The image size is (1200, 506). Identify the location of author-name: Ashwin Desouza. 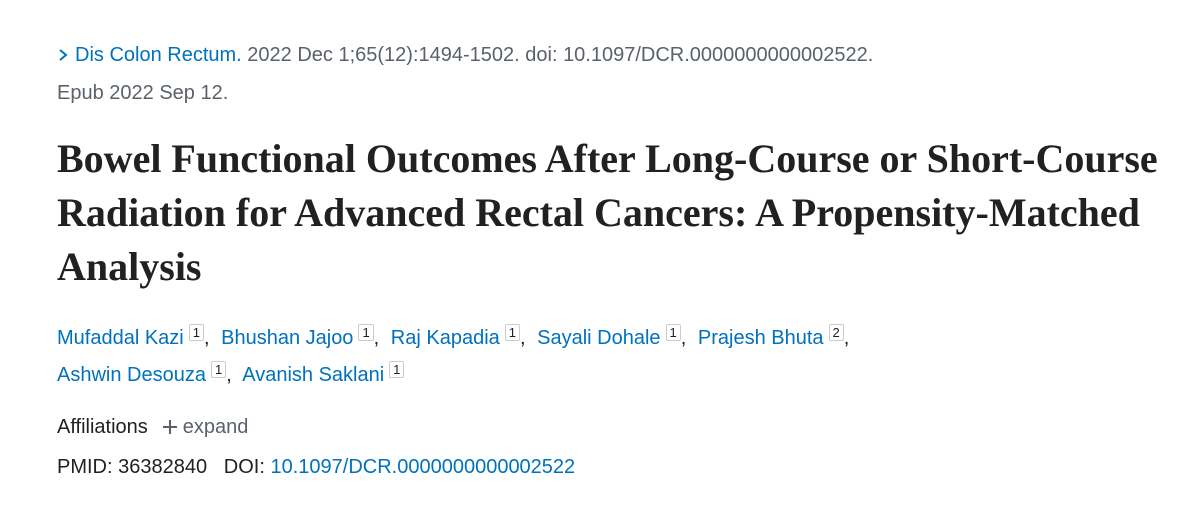
(131, 375).